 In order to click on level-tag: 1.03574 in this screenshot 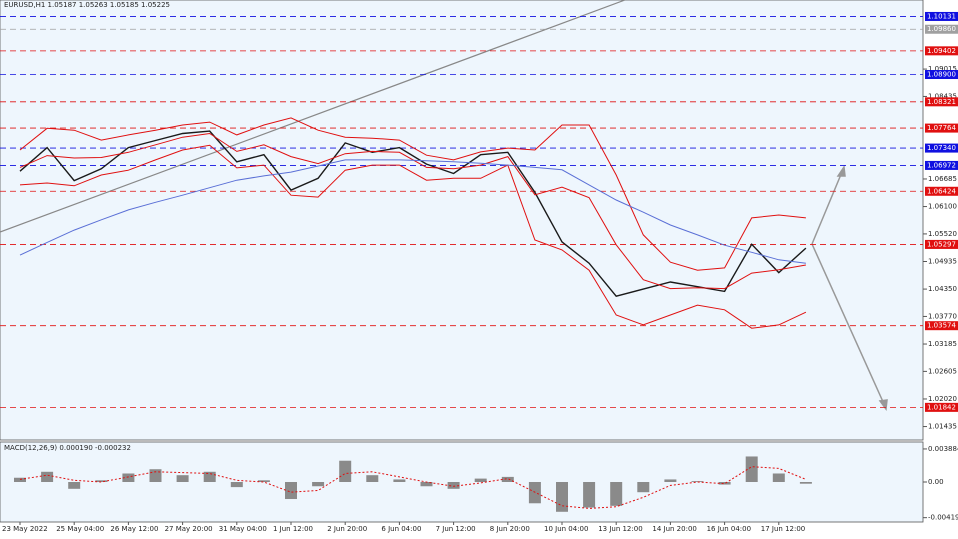, I will do `click(941, 326)`.